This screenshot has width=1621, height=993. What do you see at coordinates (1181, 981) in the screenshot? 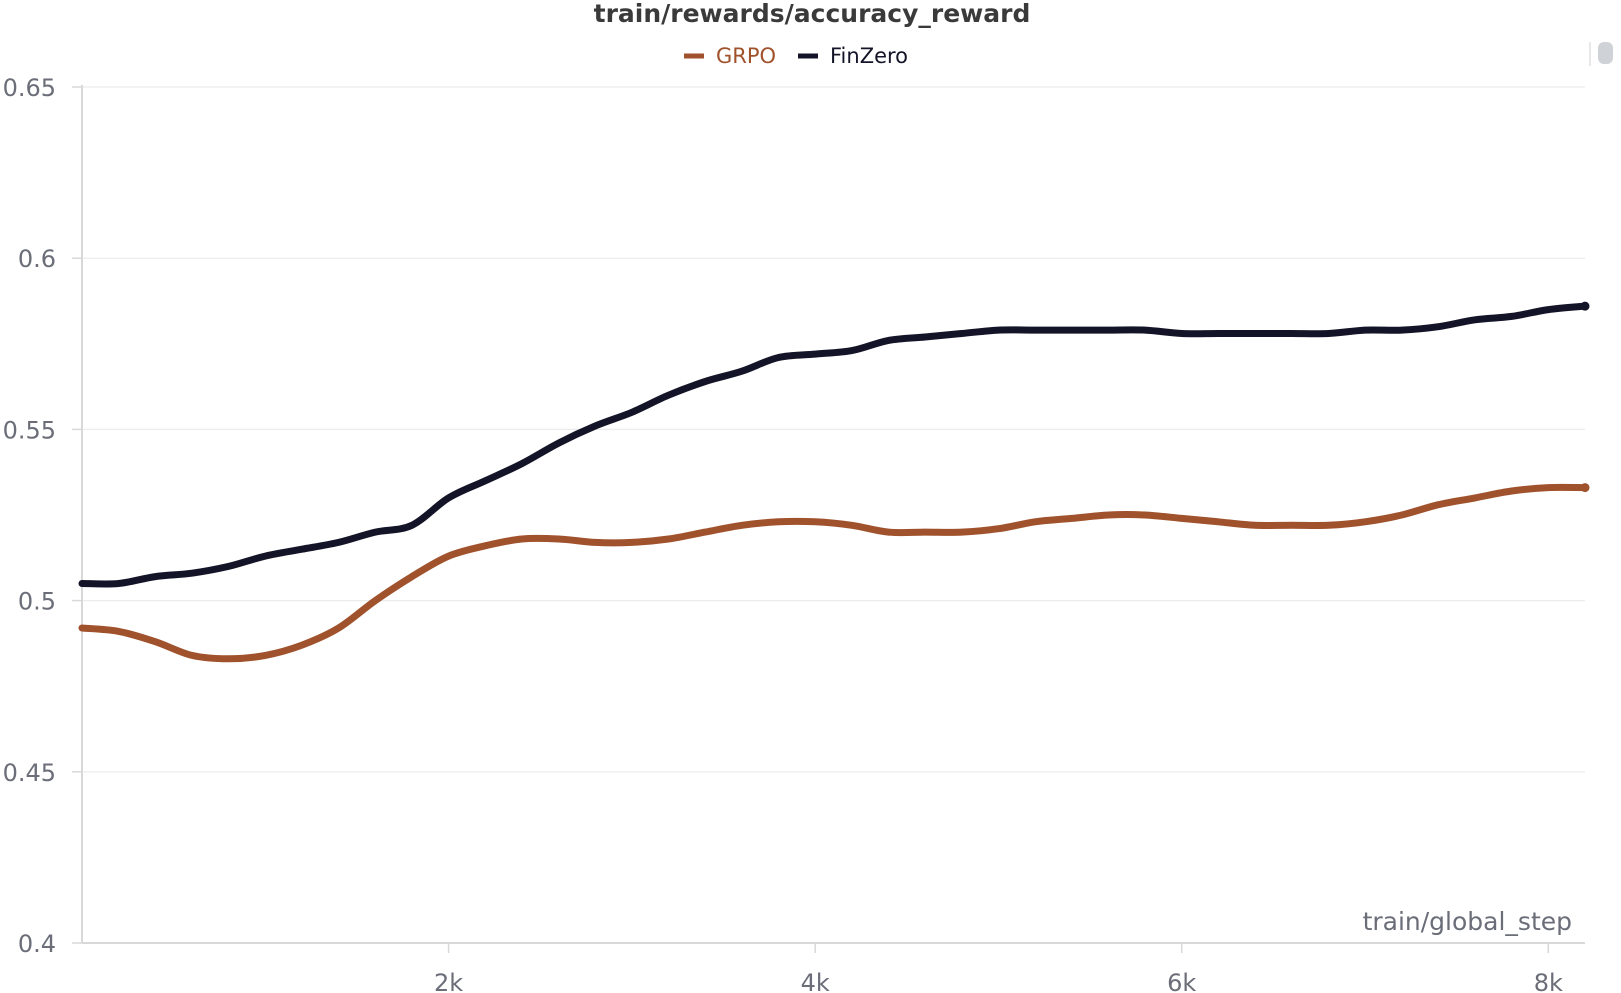
I see `x-tick-label: 6k` at bounding box center [1181, 981].